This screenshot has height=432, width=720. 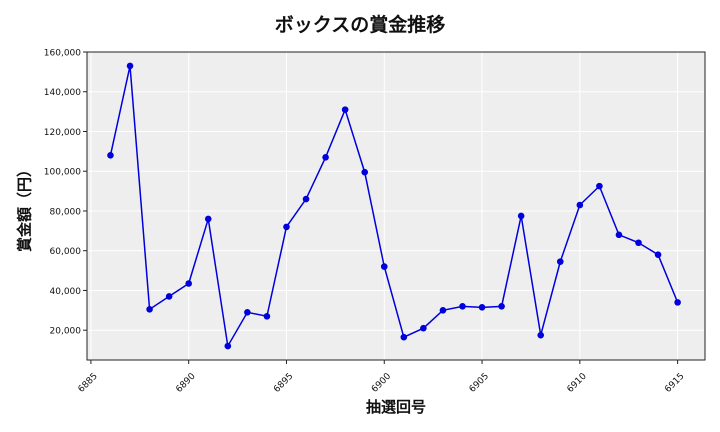 I want to click on chart-title: ボックスの賞金推移, so click(x=360, y=25).